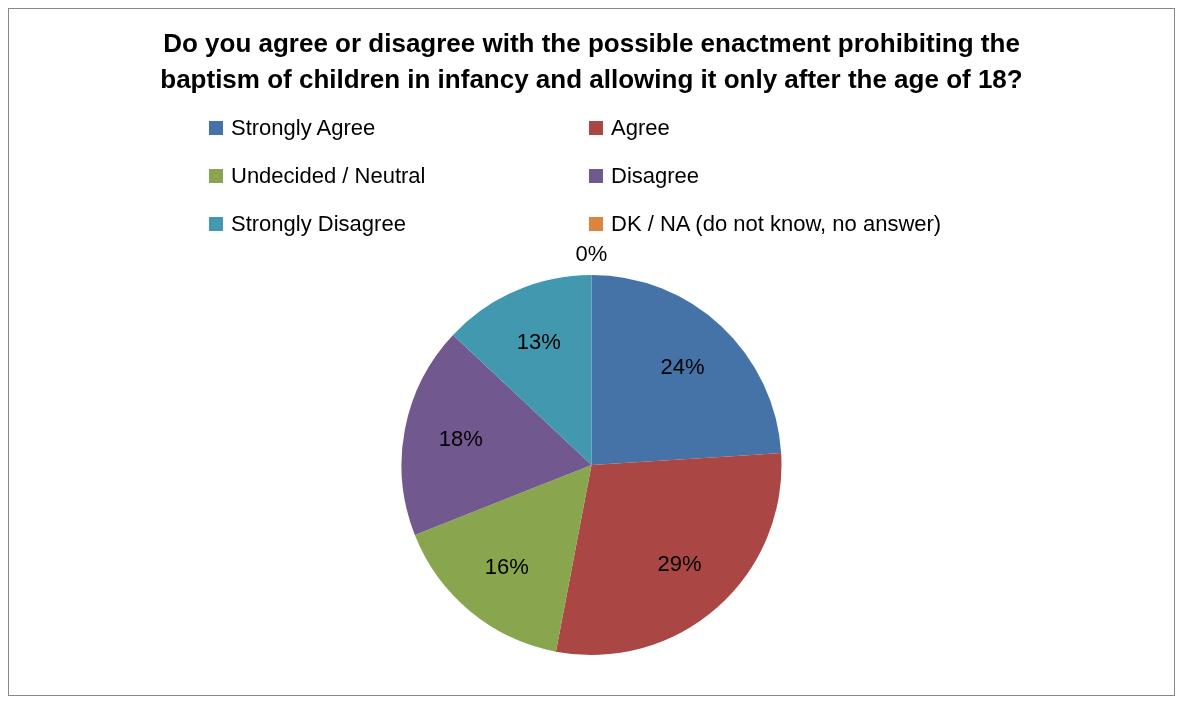 This screenshot has width=1187, height=702. Describe the element at coordinates (682, 367) in the screenshot. I see `data-label: 24%` at that location.